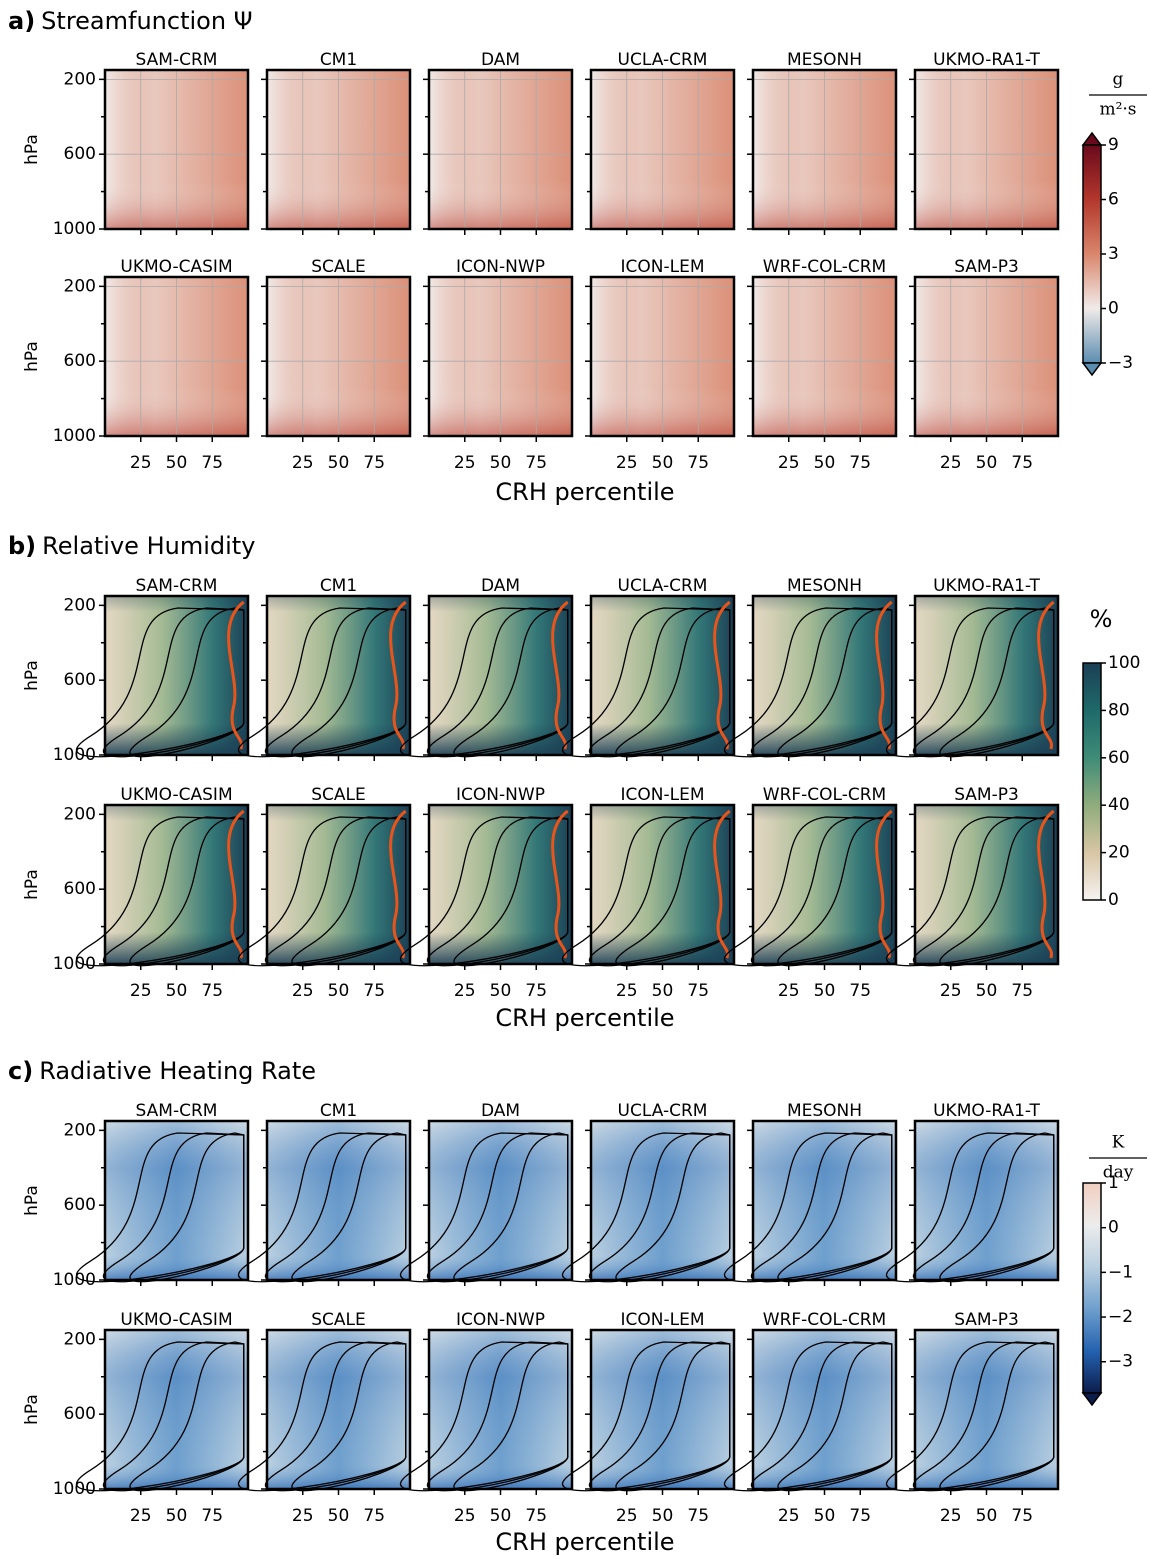  What do you see at coordinates (1092, 138) in the screenshot?
I see `colorbar-extend` at bounding box center [1092, 138].